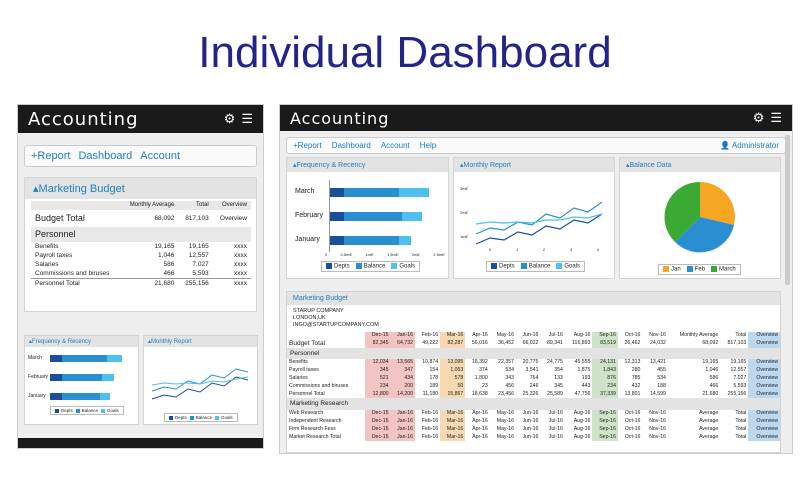 Image resolution: width=810 pixels, height=485 pixels. What do you see at coordinates (506, 362) in the screenshot?
I see `table-cell: 22,357` at bounding box center [506, 362].